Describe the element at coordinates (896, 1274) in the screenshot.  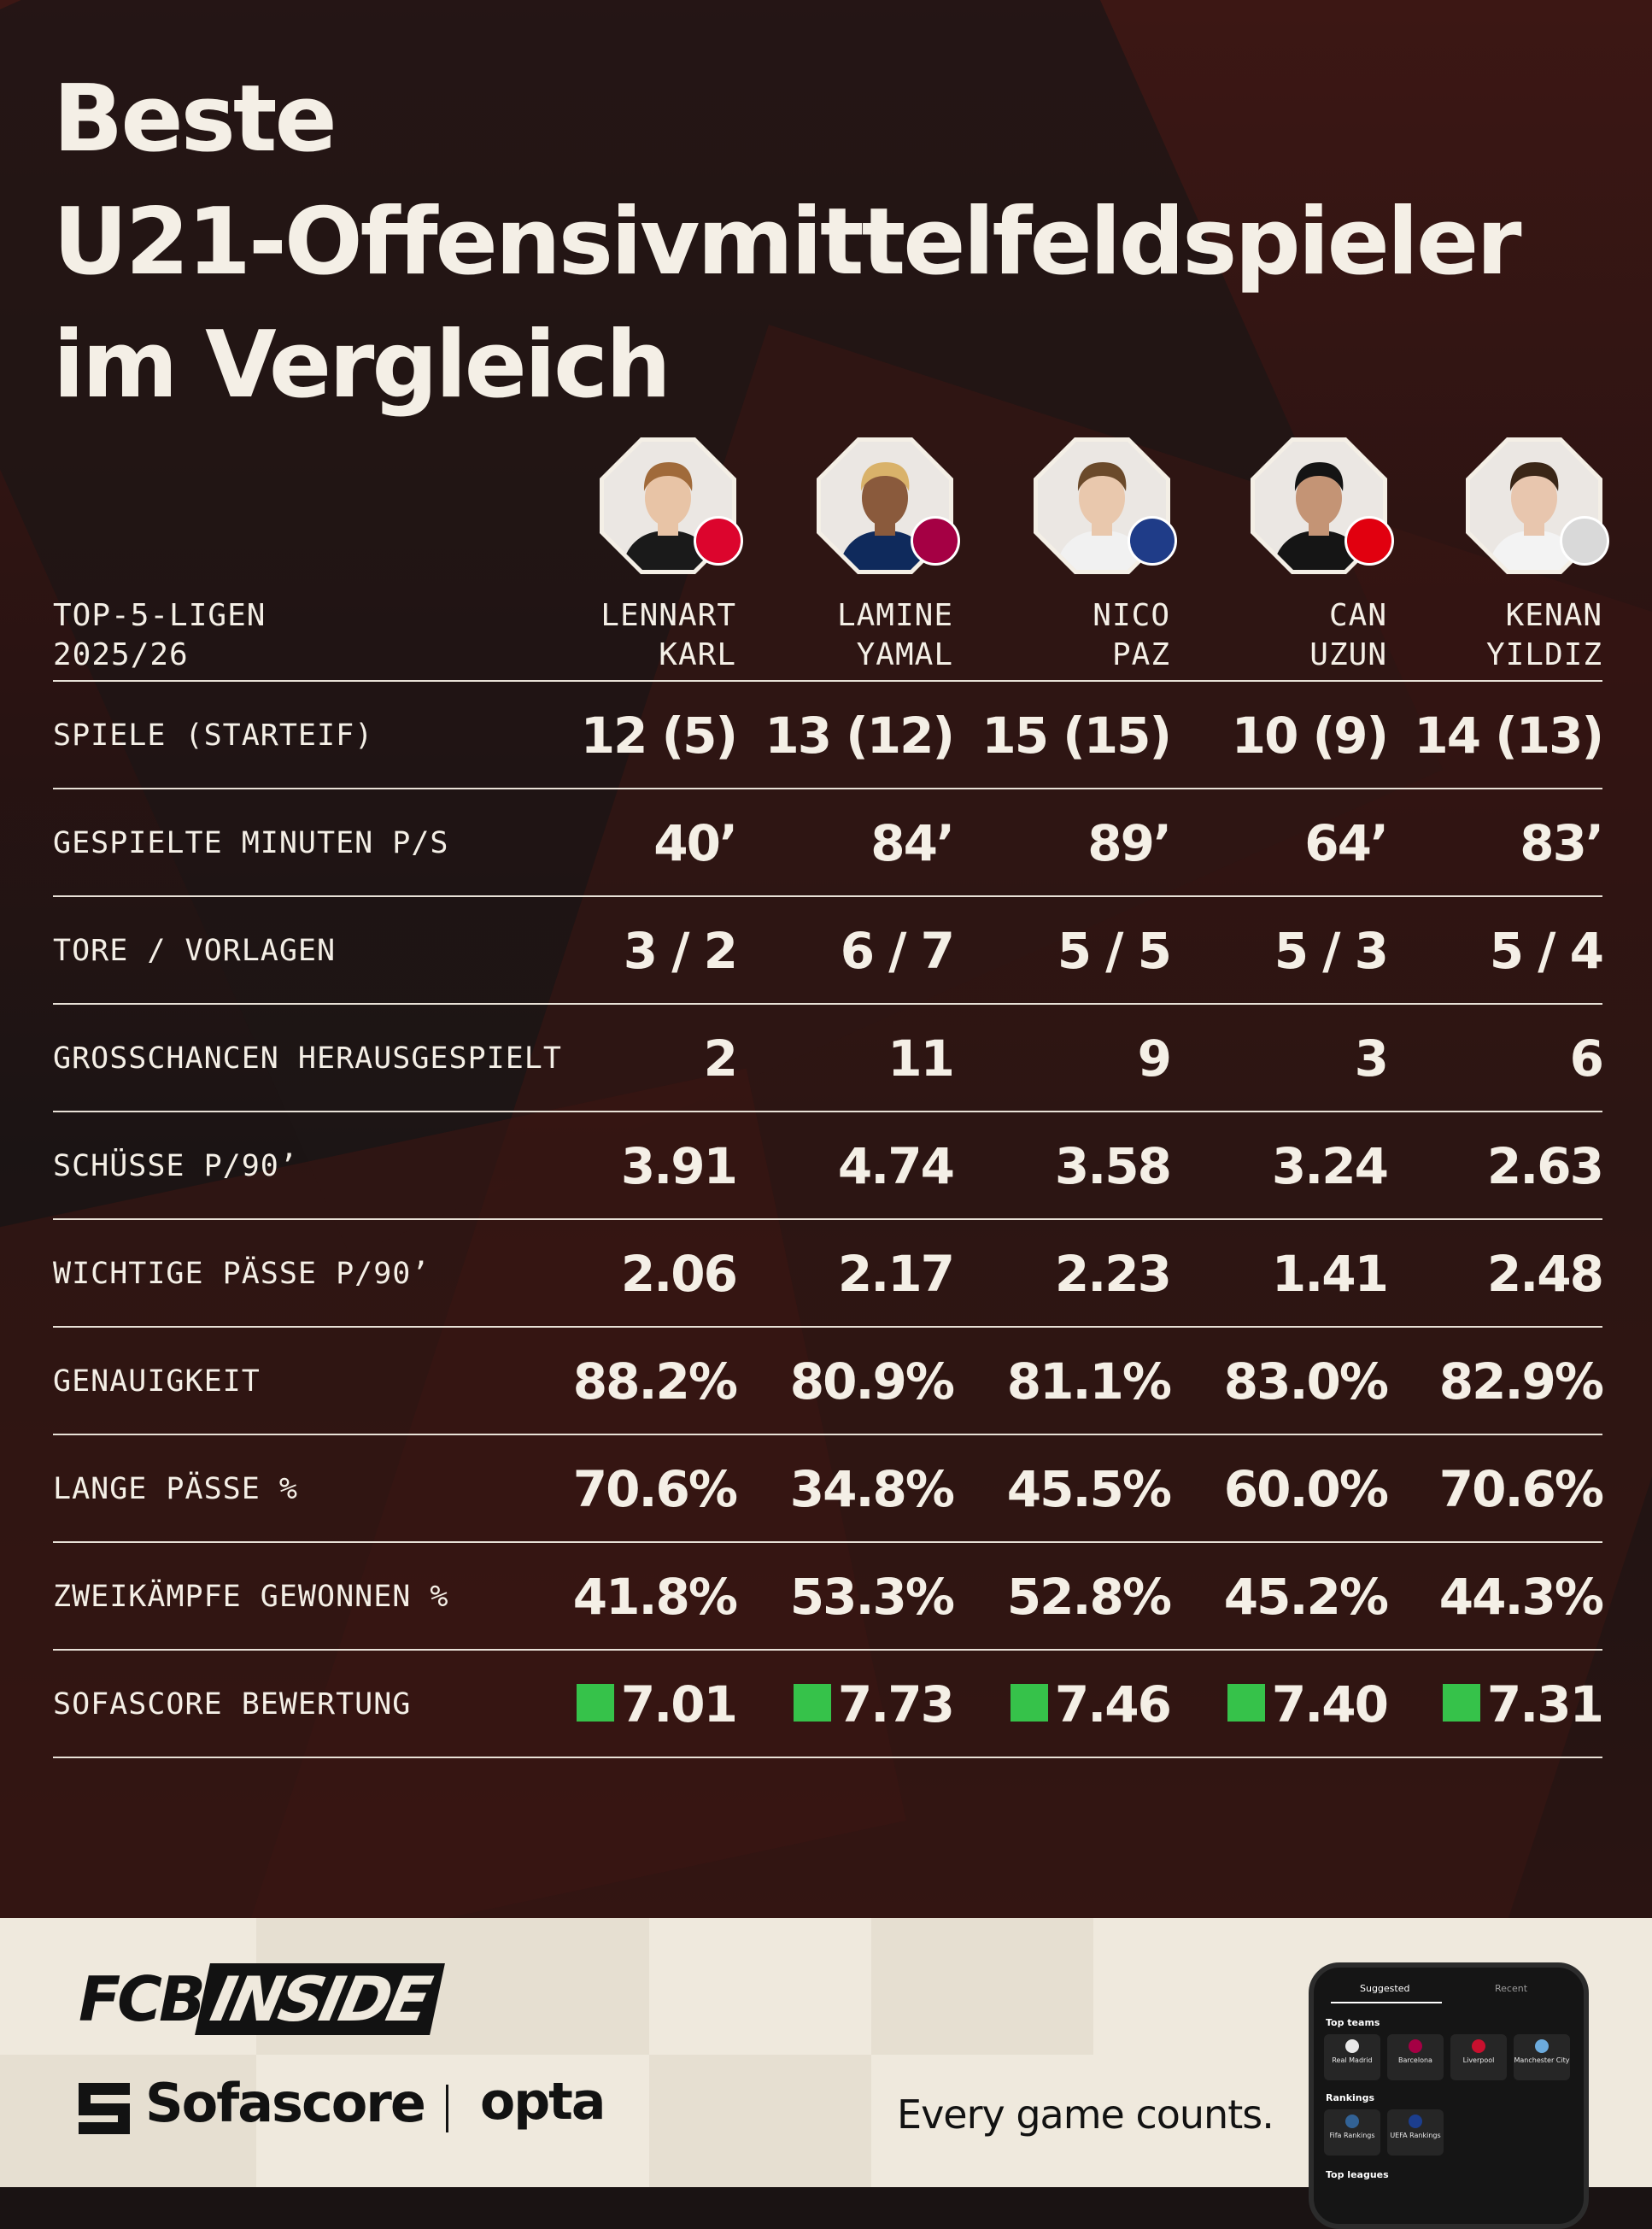
I see `stat-value: 2.17` at that location.